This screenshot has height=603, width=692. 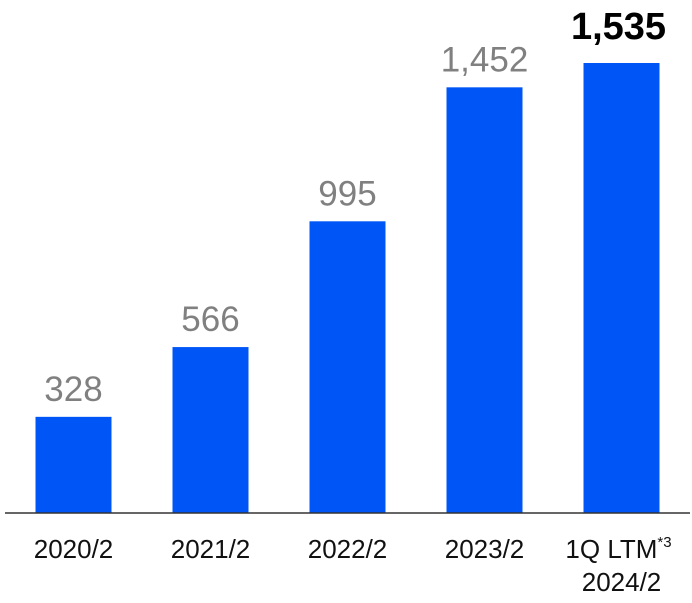 I want to click on category-label-text-1: 2021/2, so click(x=211, y=549).